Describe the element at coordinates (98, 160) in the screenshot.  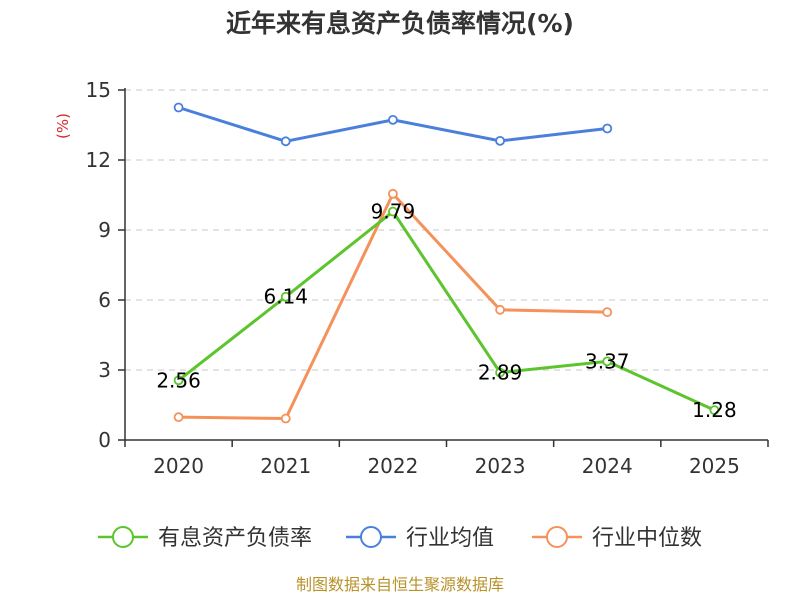
I see `y-tick-label: 12` at that location.